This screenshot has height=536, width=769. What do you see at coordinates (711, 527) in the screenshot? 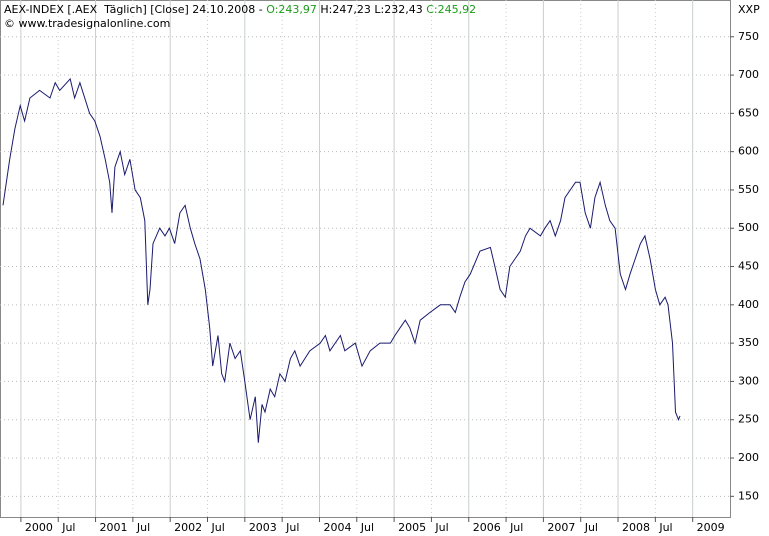
I see `x-tick-label: 2009` at bounding box center [711, 527].